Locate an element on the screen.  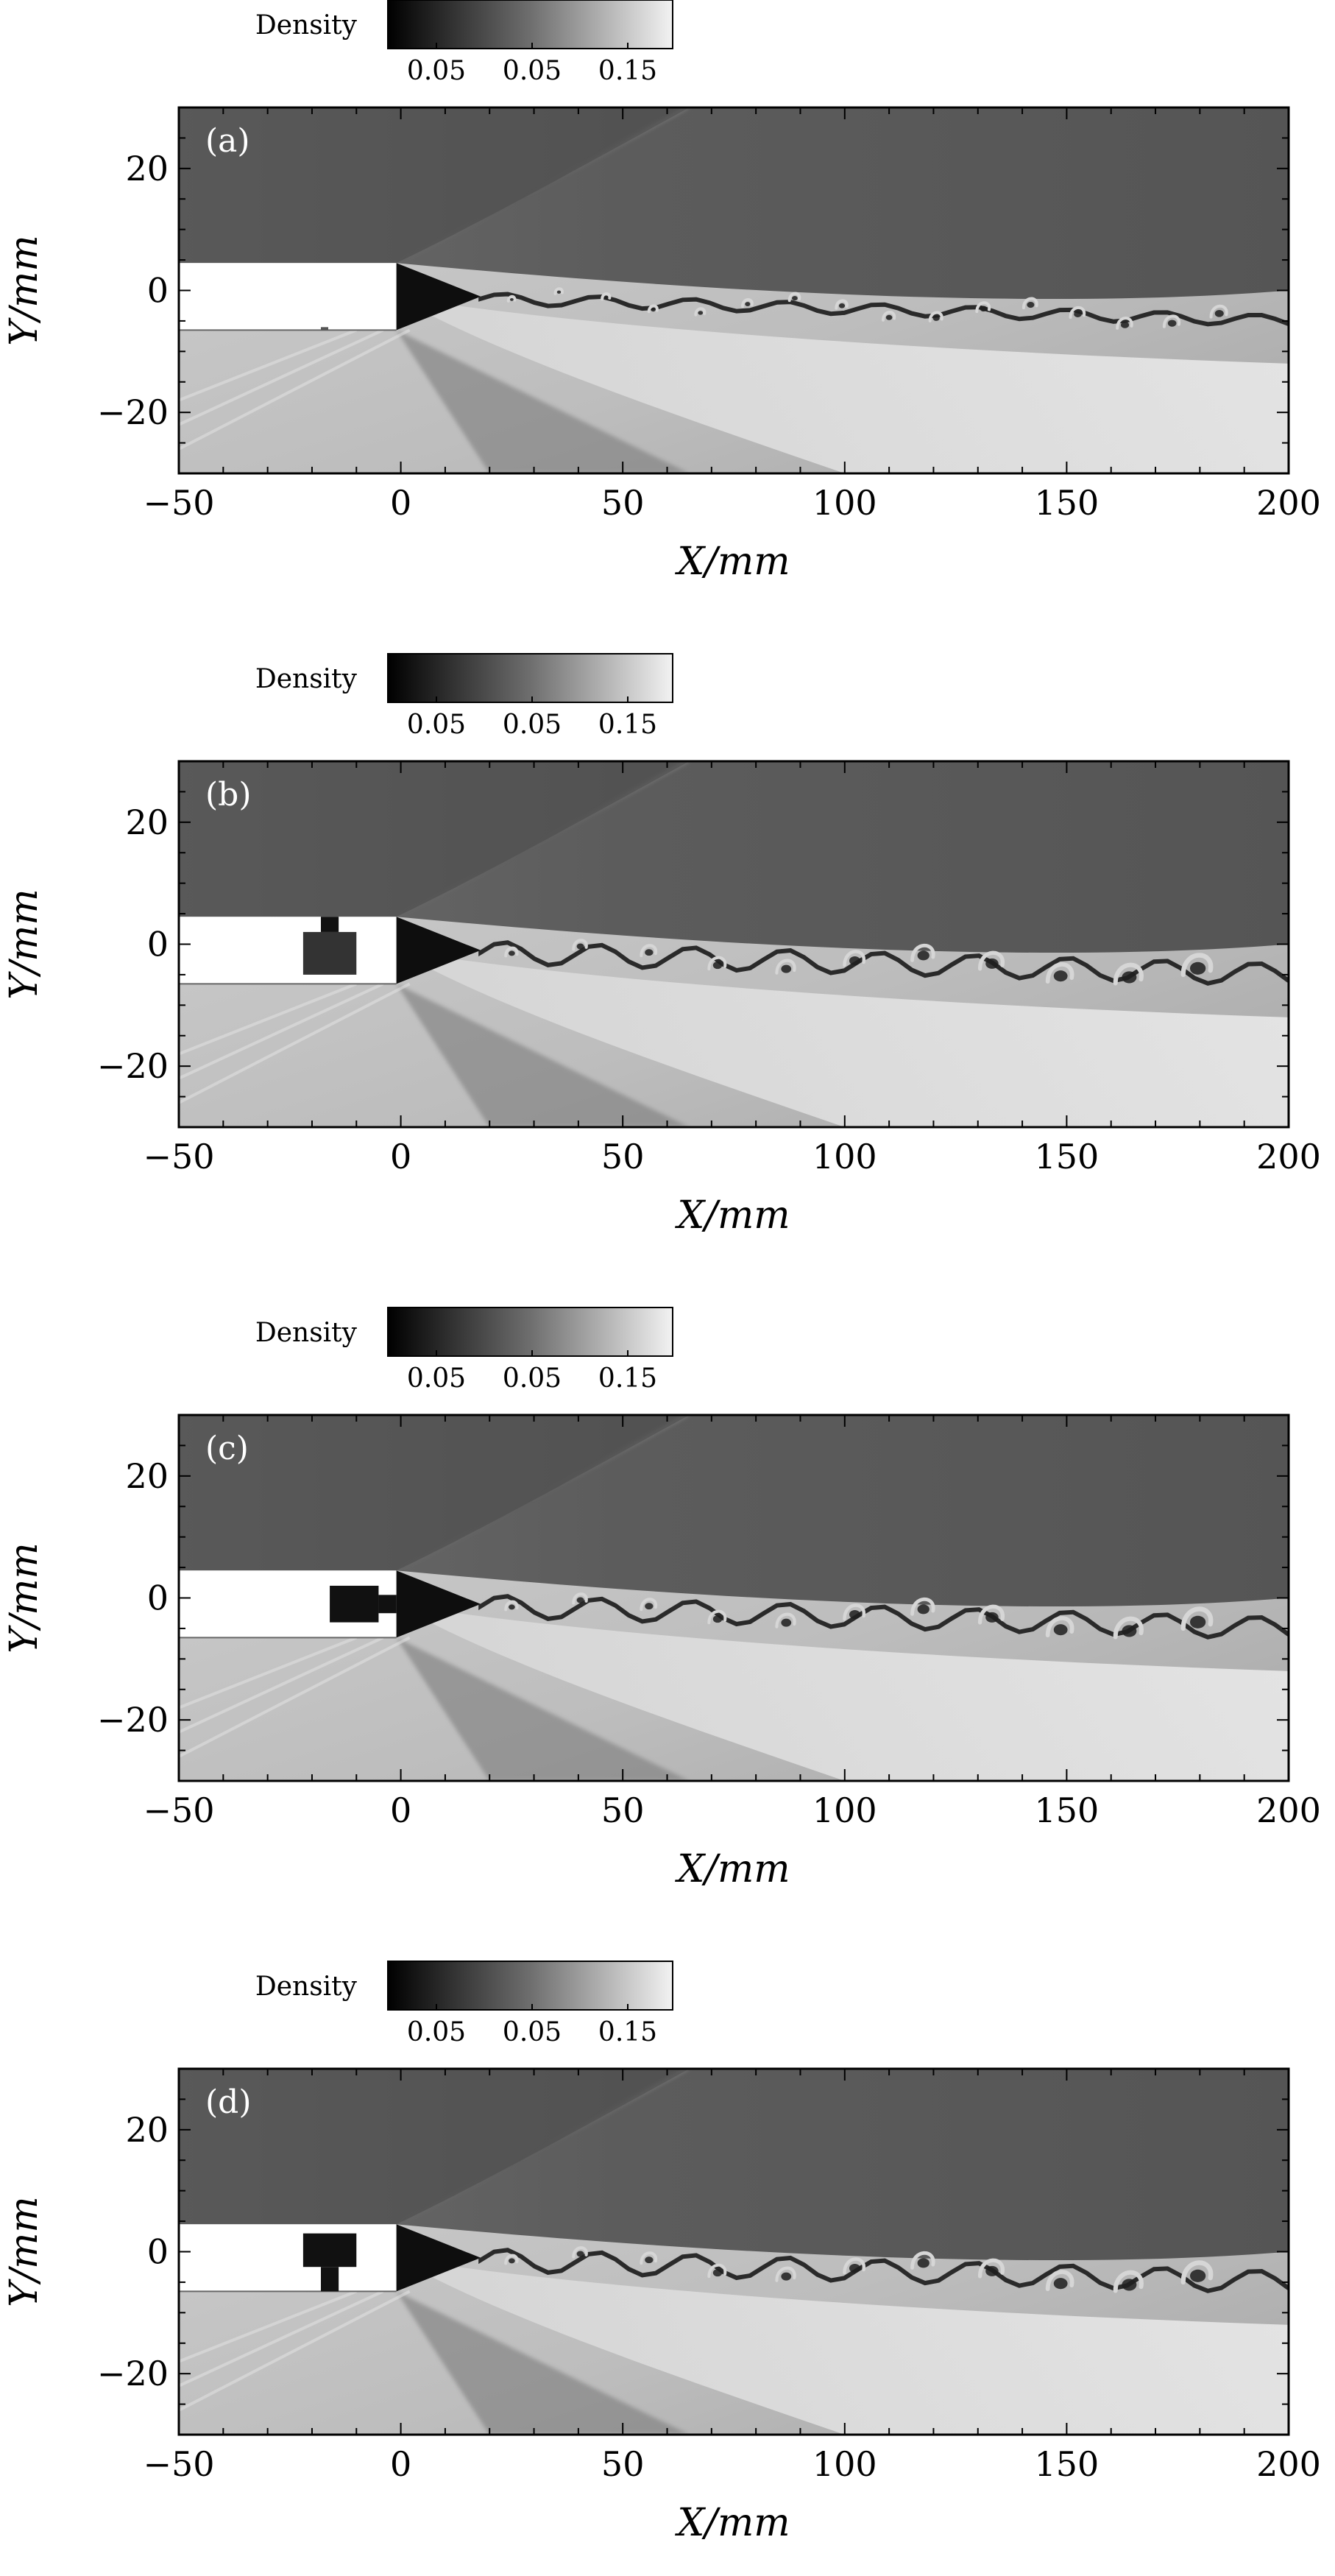
x-tick-label: 150 is located at coordinates (1066, 2464).